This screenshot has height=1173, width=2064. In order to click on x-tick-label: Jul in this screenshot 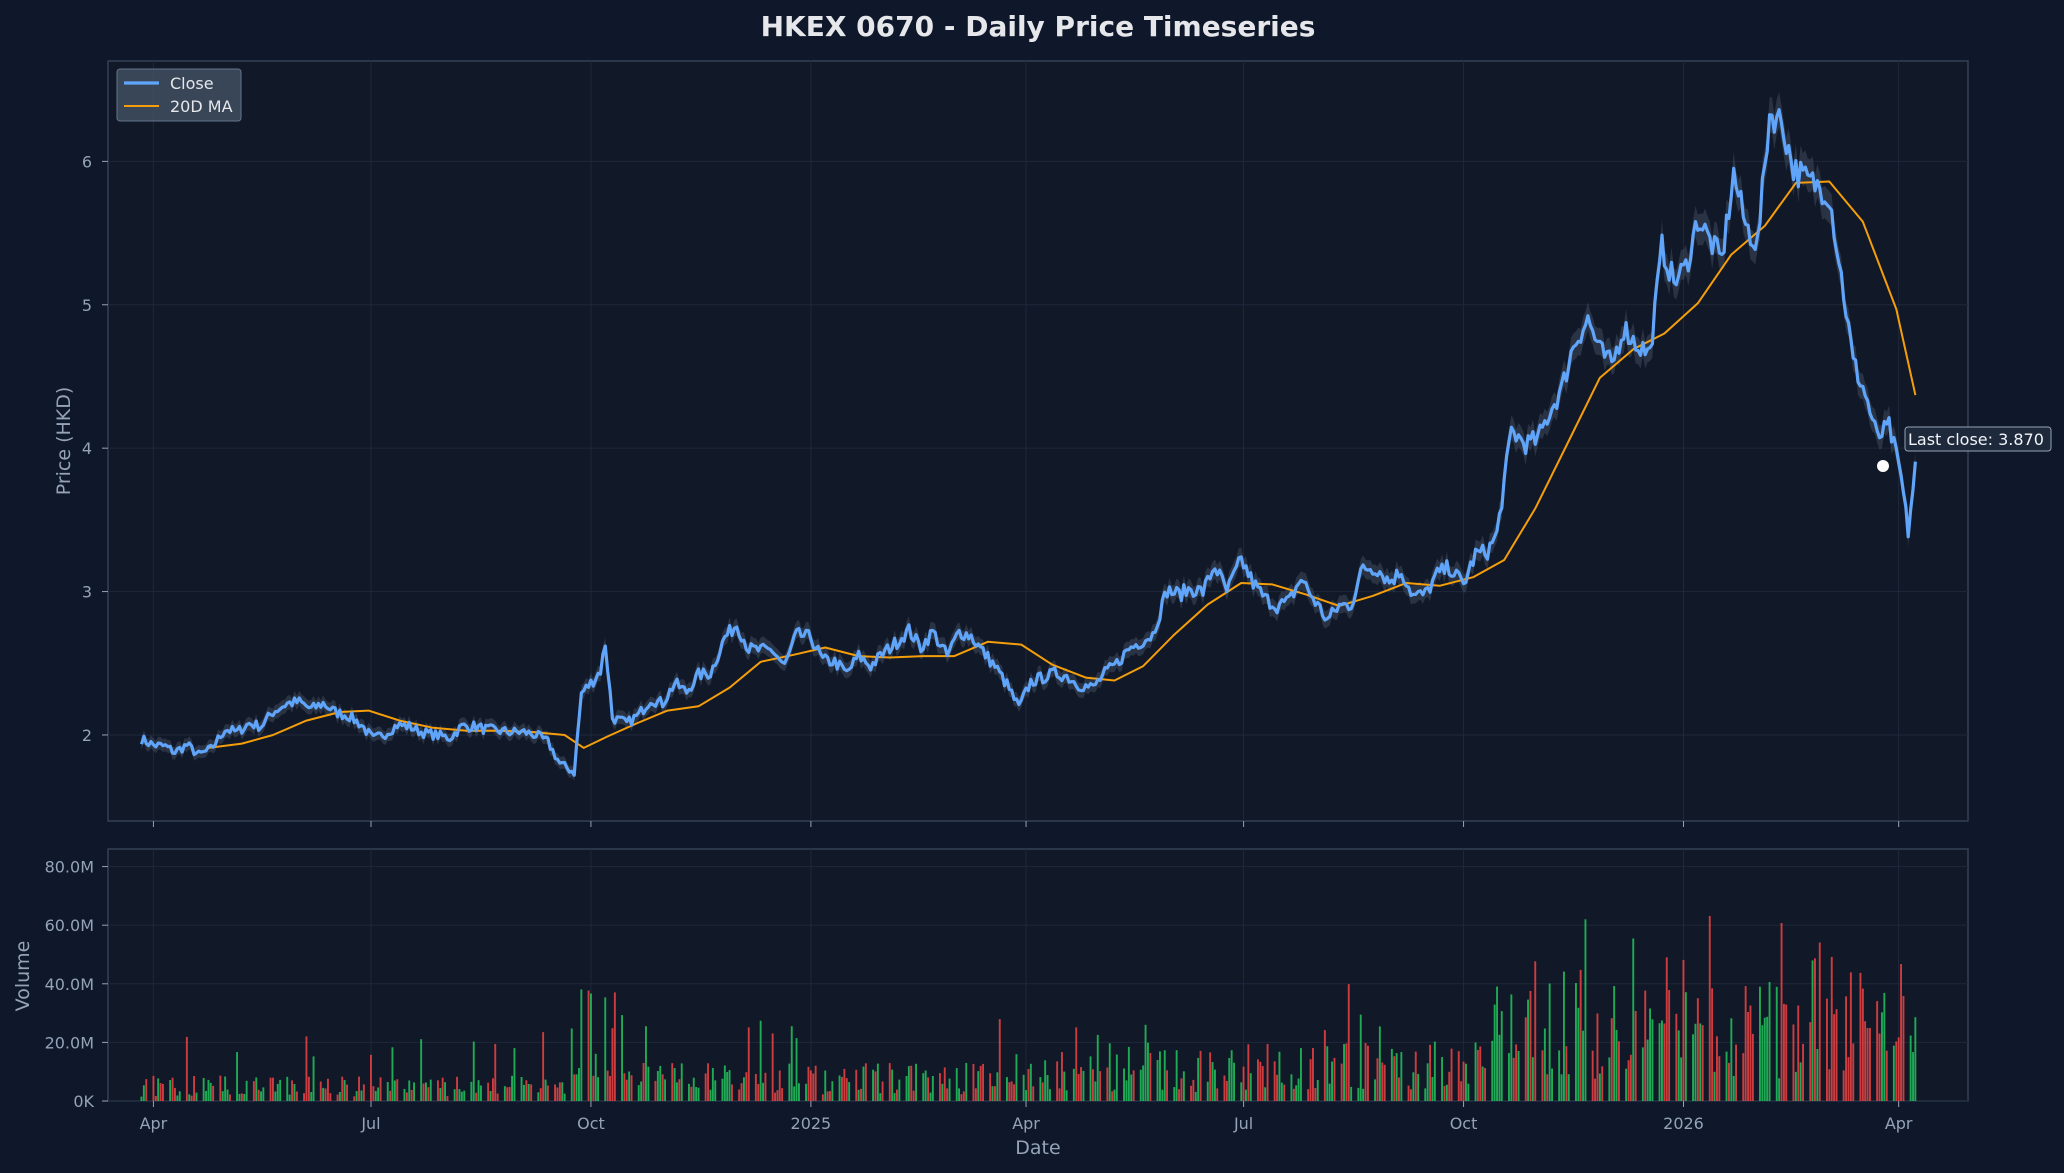, I will do `click(370, 1123)`.